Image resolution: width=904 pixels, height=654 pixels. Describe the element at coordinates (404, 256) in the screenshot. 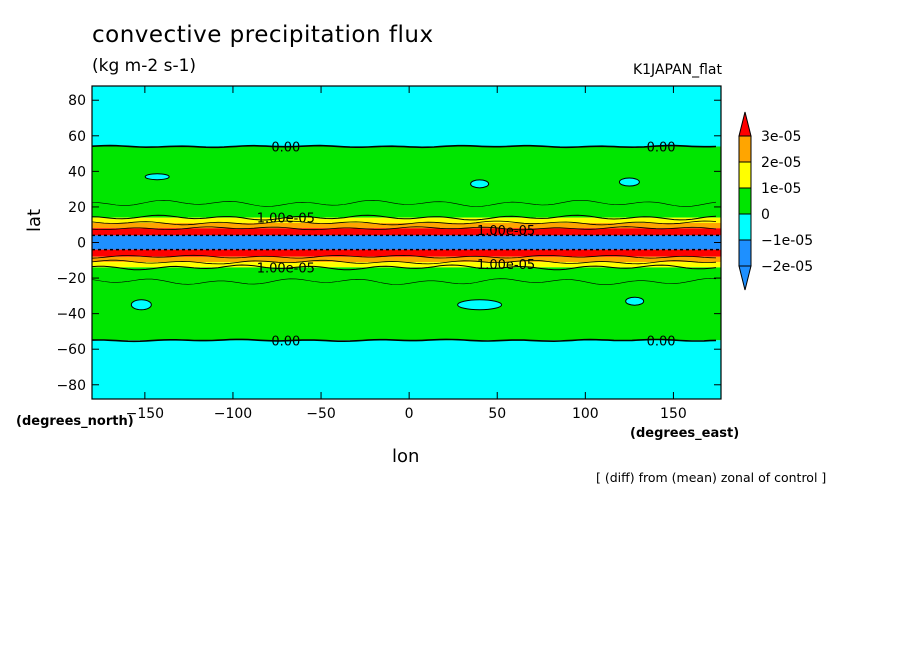

I see `contour-3e-05-south` at that location.